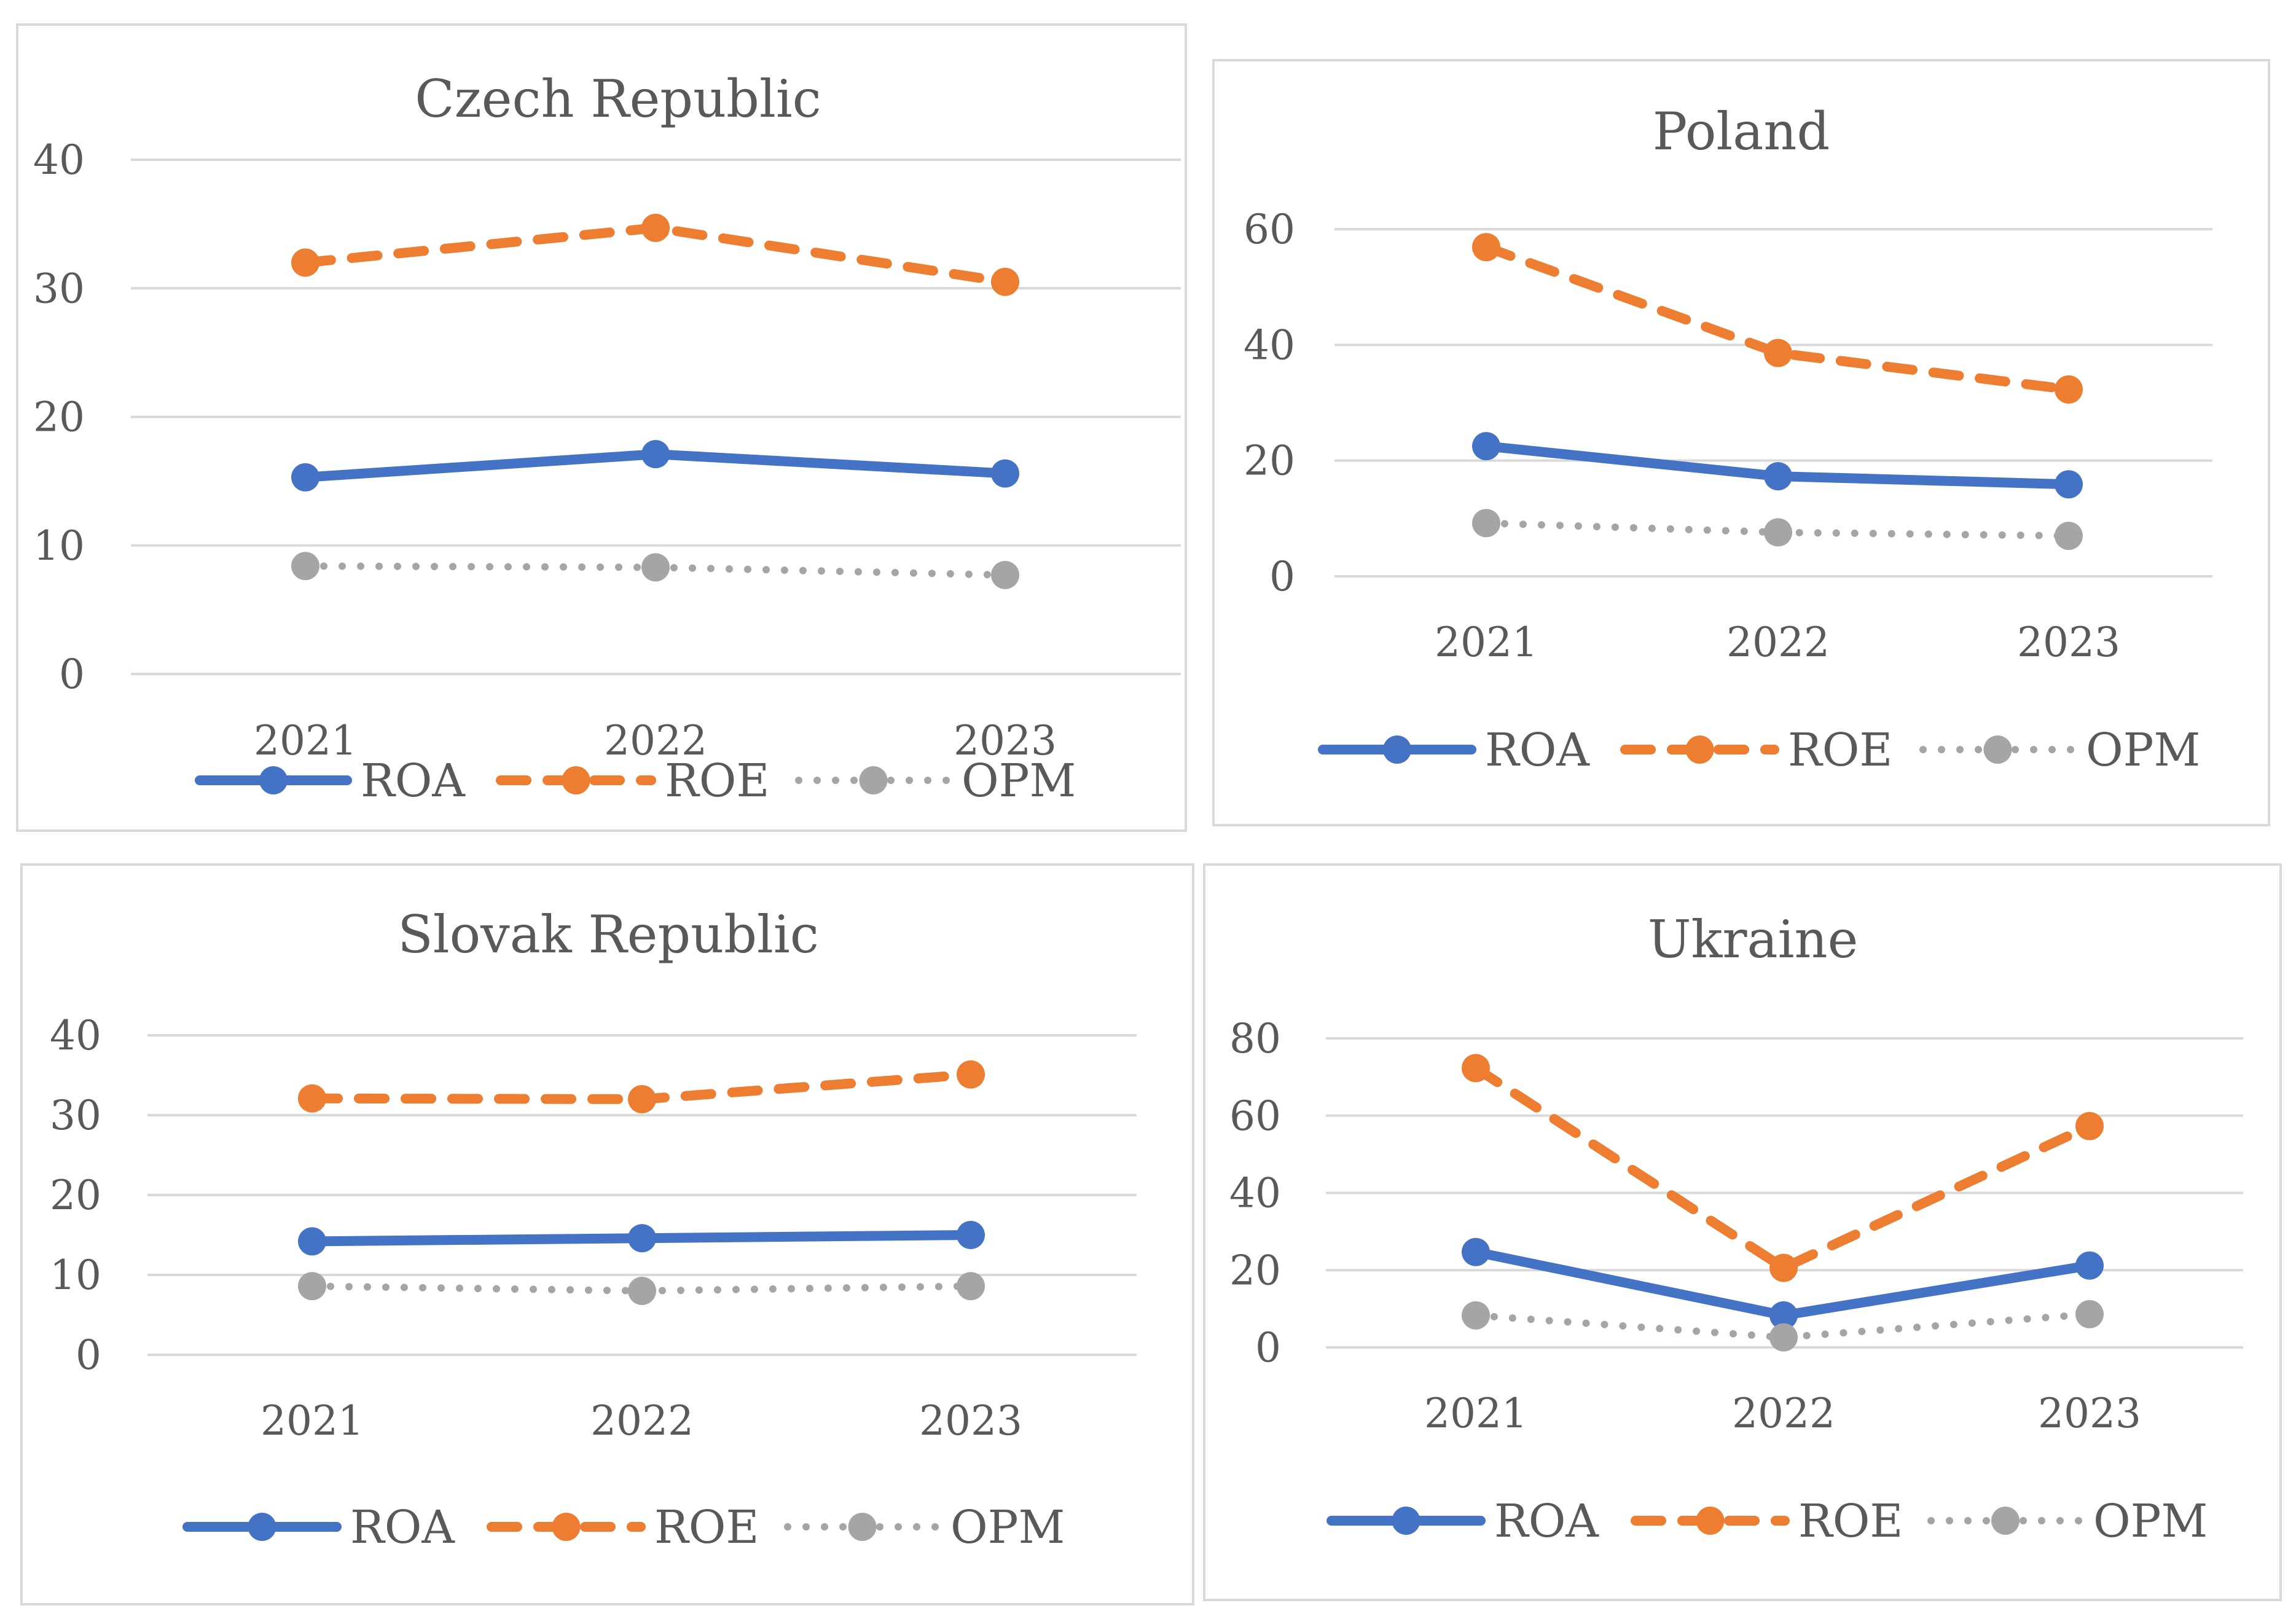 Image resolution: width=2296 pixels, height=1619 pixels. I want to click on series-line-roe, so click(1782, 1168).